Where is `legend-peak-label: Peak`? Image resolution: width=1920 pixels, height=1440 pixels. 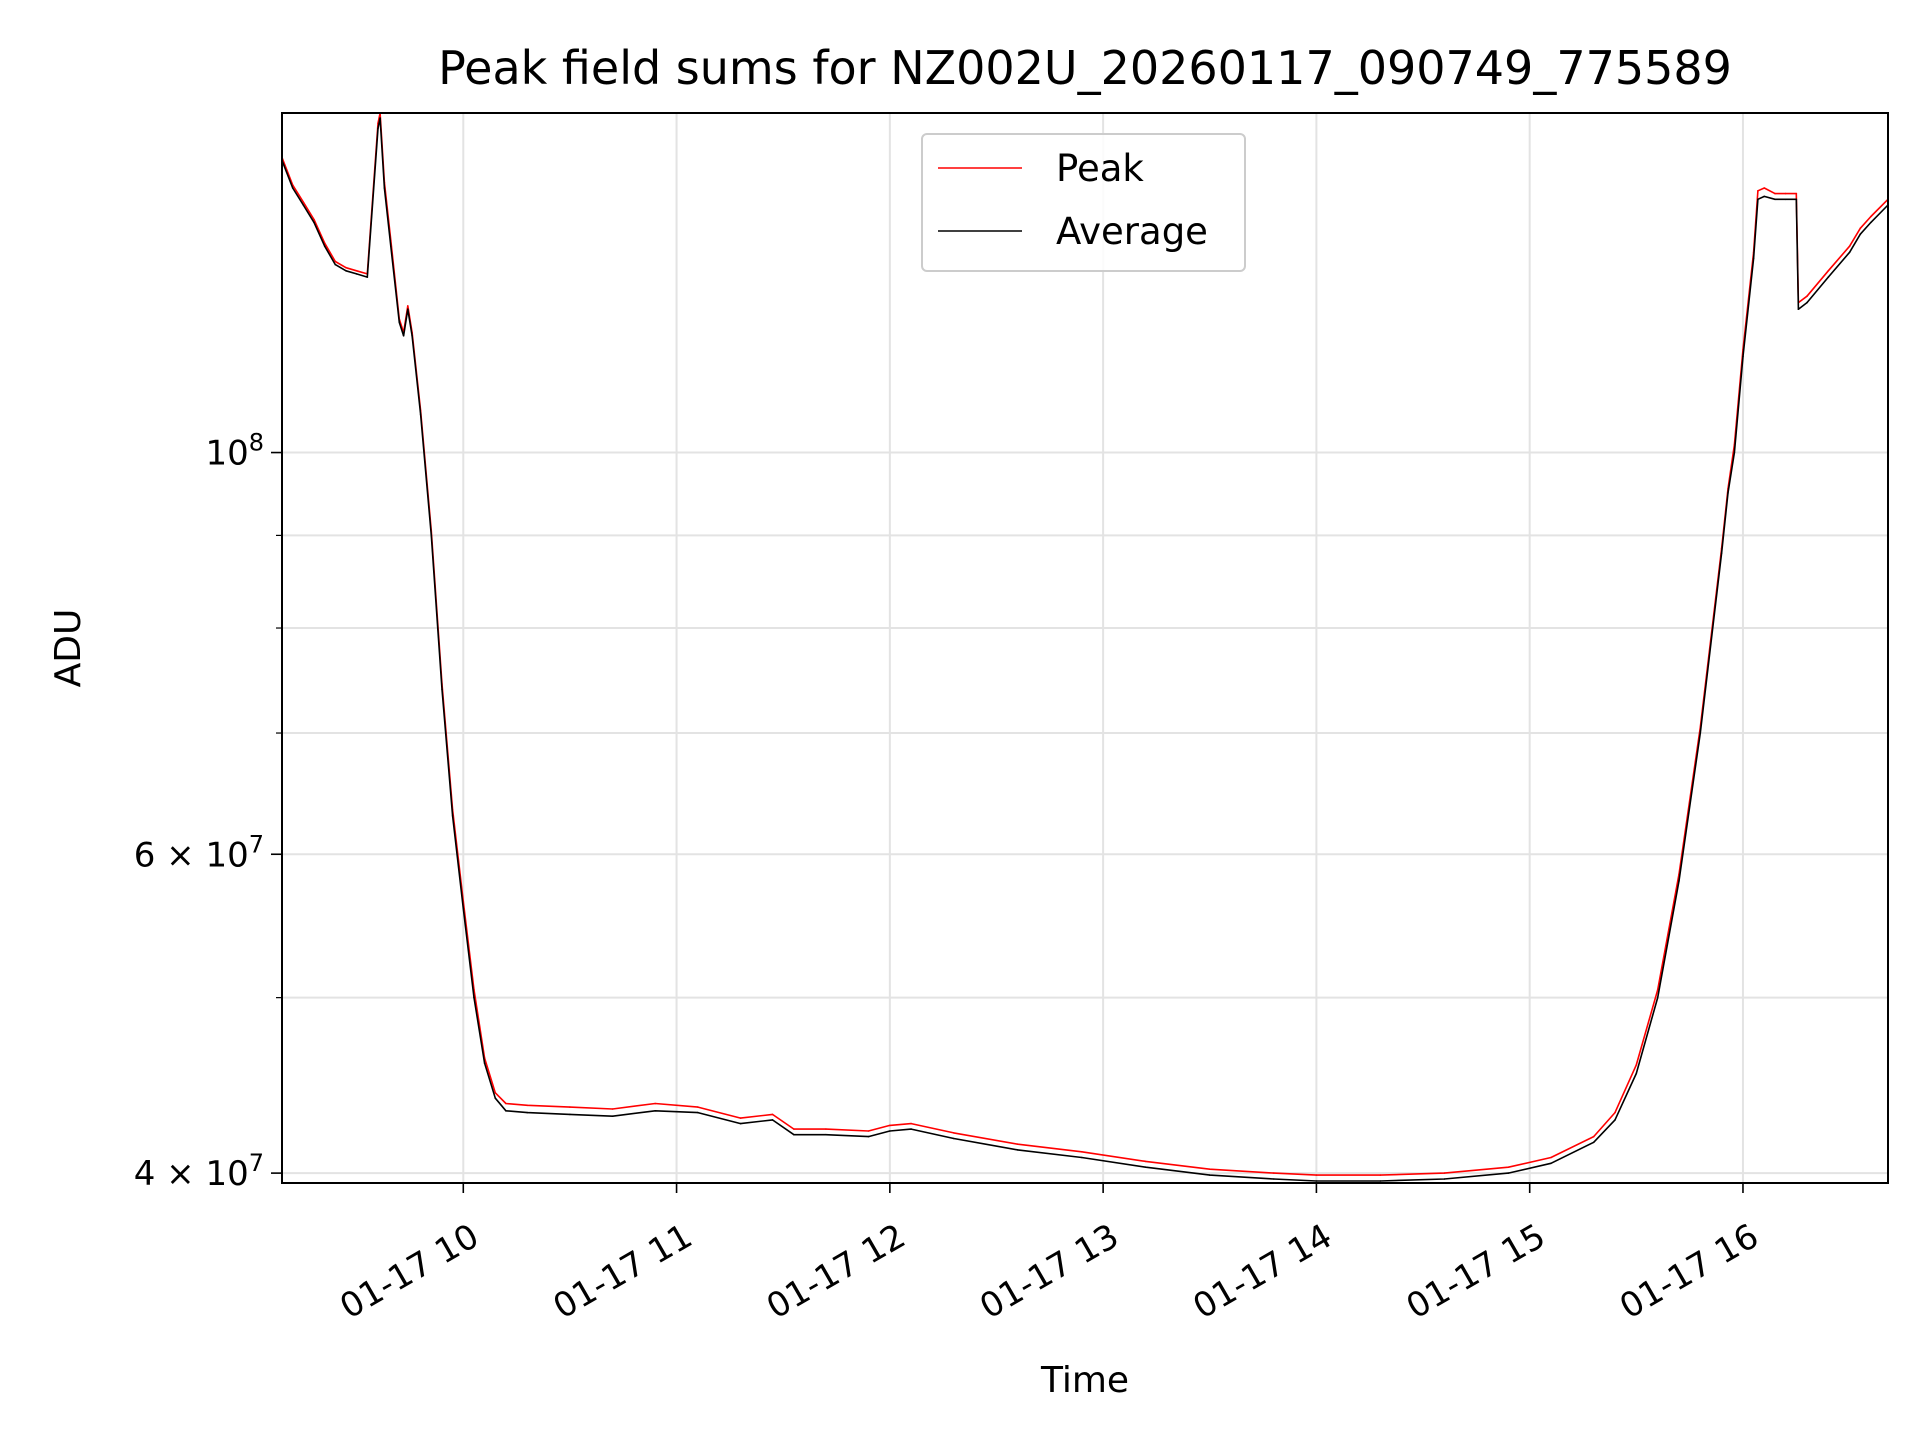
legend-peak-label: Peak is located at coordinates (1100, 168).